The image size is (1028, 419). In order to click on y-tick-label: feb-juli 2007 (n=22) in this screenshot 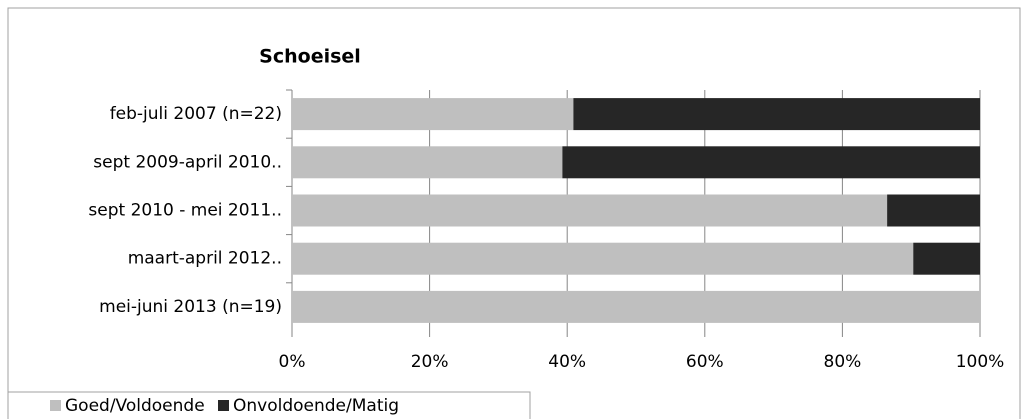, I will do `click(196, 114)`.